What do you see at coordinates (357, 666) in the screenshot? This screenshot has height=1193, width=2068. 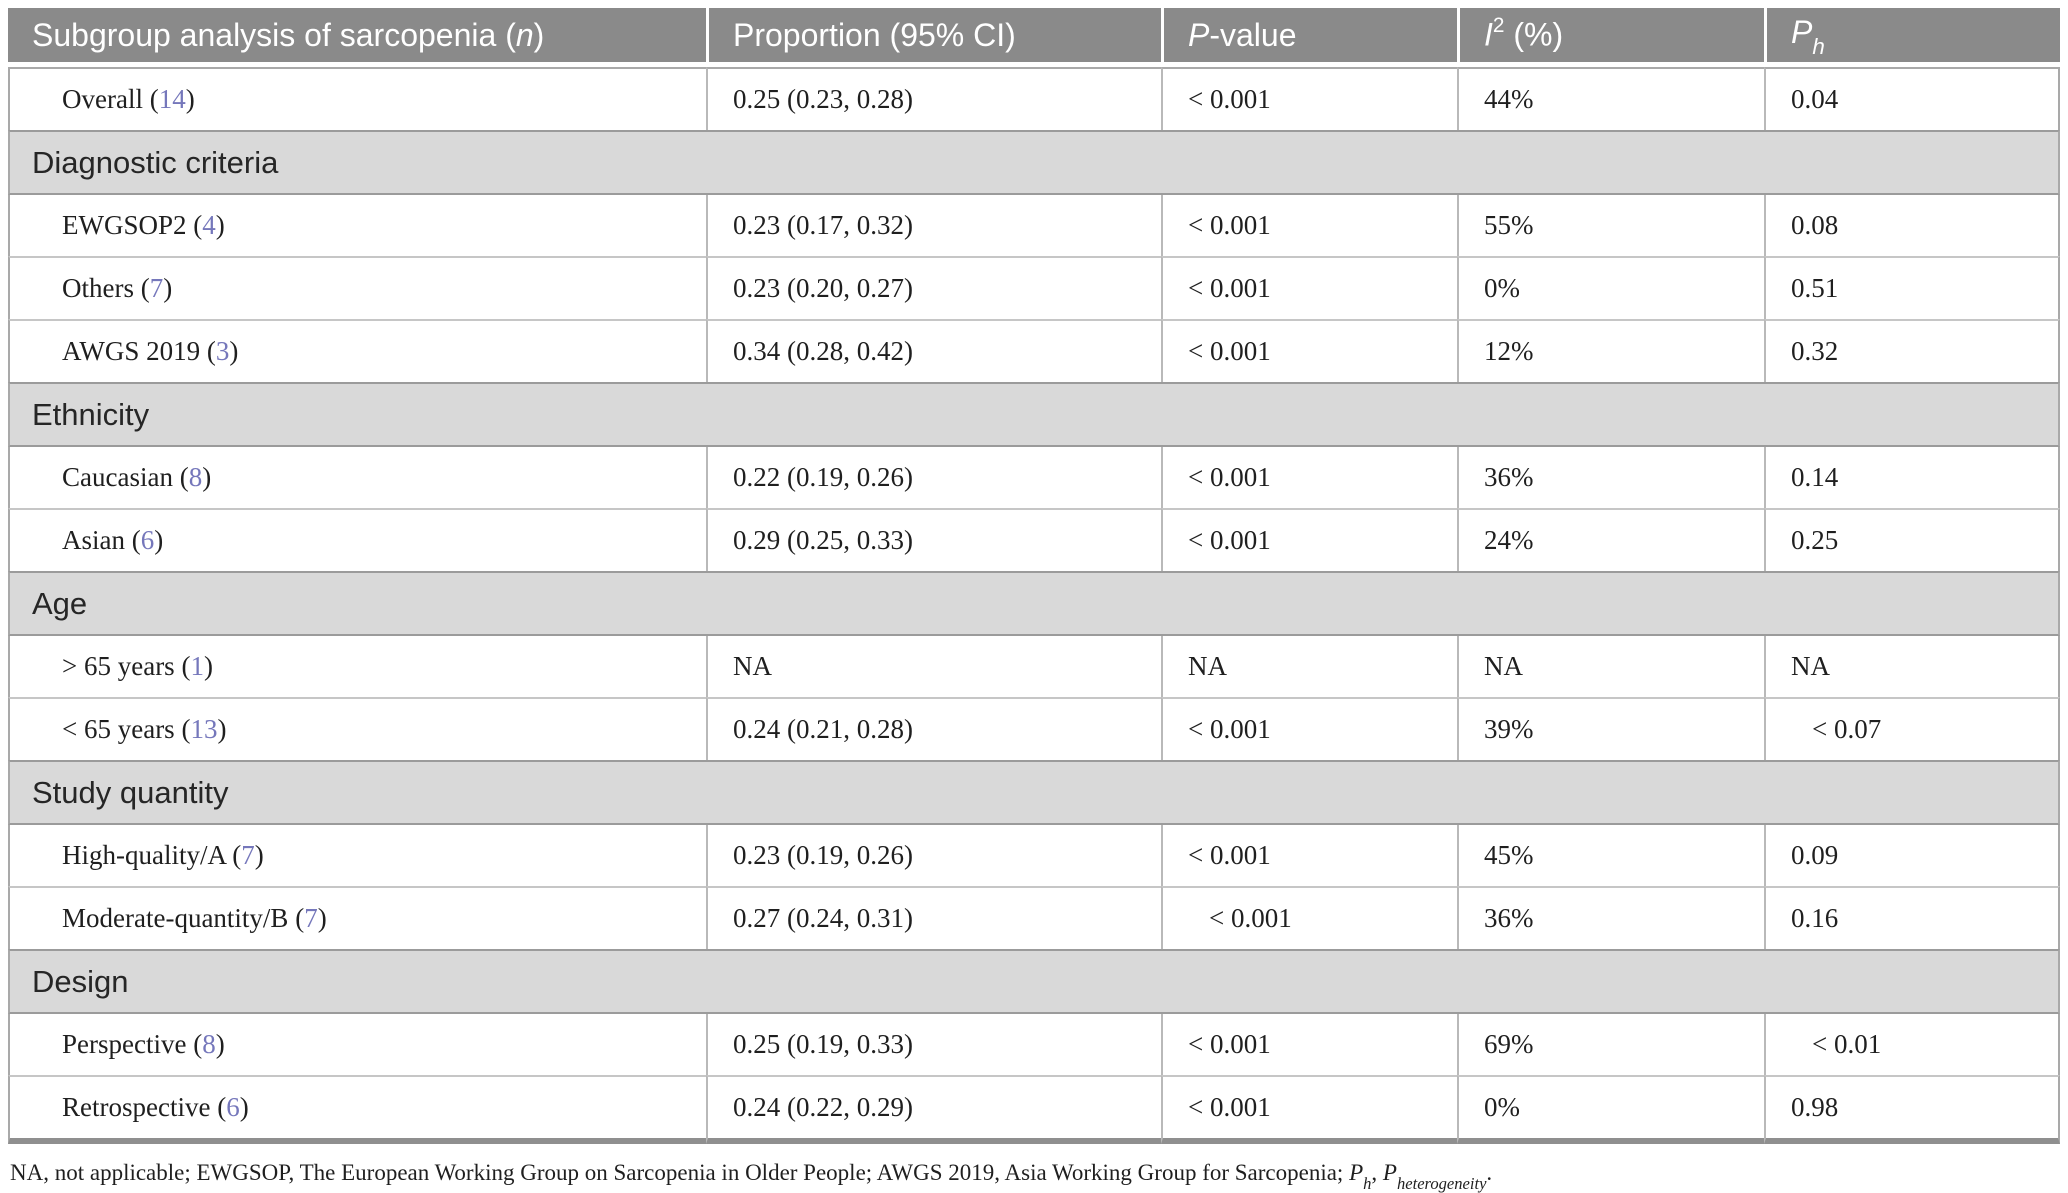 I see `cell-subgroup: > 65 years (1)` at bounding box center [357, 666].